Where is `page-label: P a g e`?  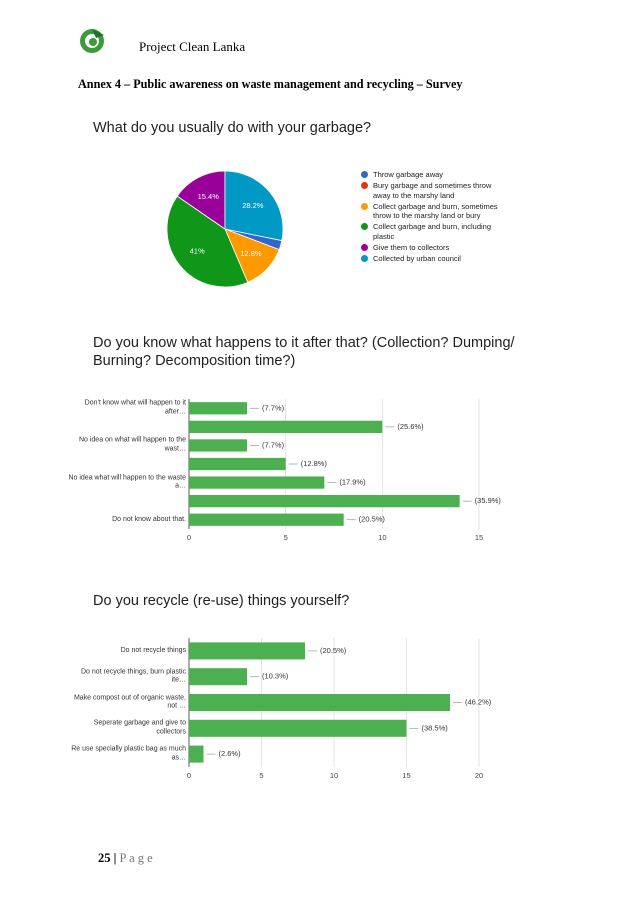
page-label: P a g e is located at coordinates (136, 858).